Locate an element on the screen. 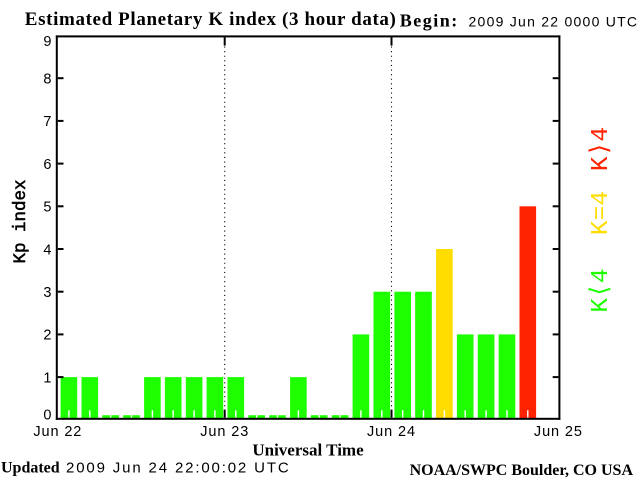  svg-text: 2009 Jun 22 0000 UTC is located at coordinates (554, 22).